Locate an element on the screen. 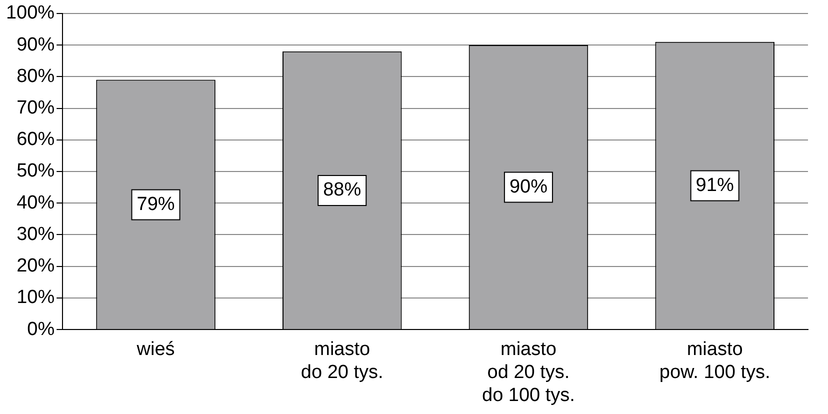 Image resolution: width=828 pixels, height=414 pixels. y-tick-label: 70% is located at coordinates (35, 107).